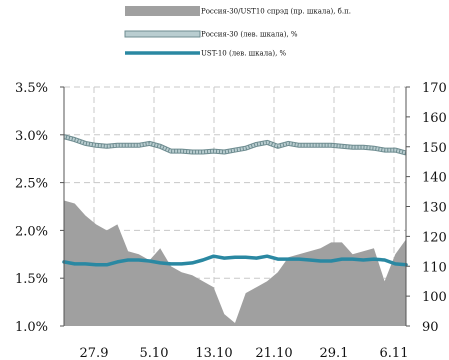  Describe the element at coordinates (334, 353) in the screenshot. I see `x-tick-label: 29.1` at that location.